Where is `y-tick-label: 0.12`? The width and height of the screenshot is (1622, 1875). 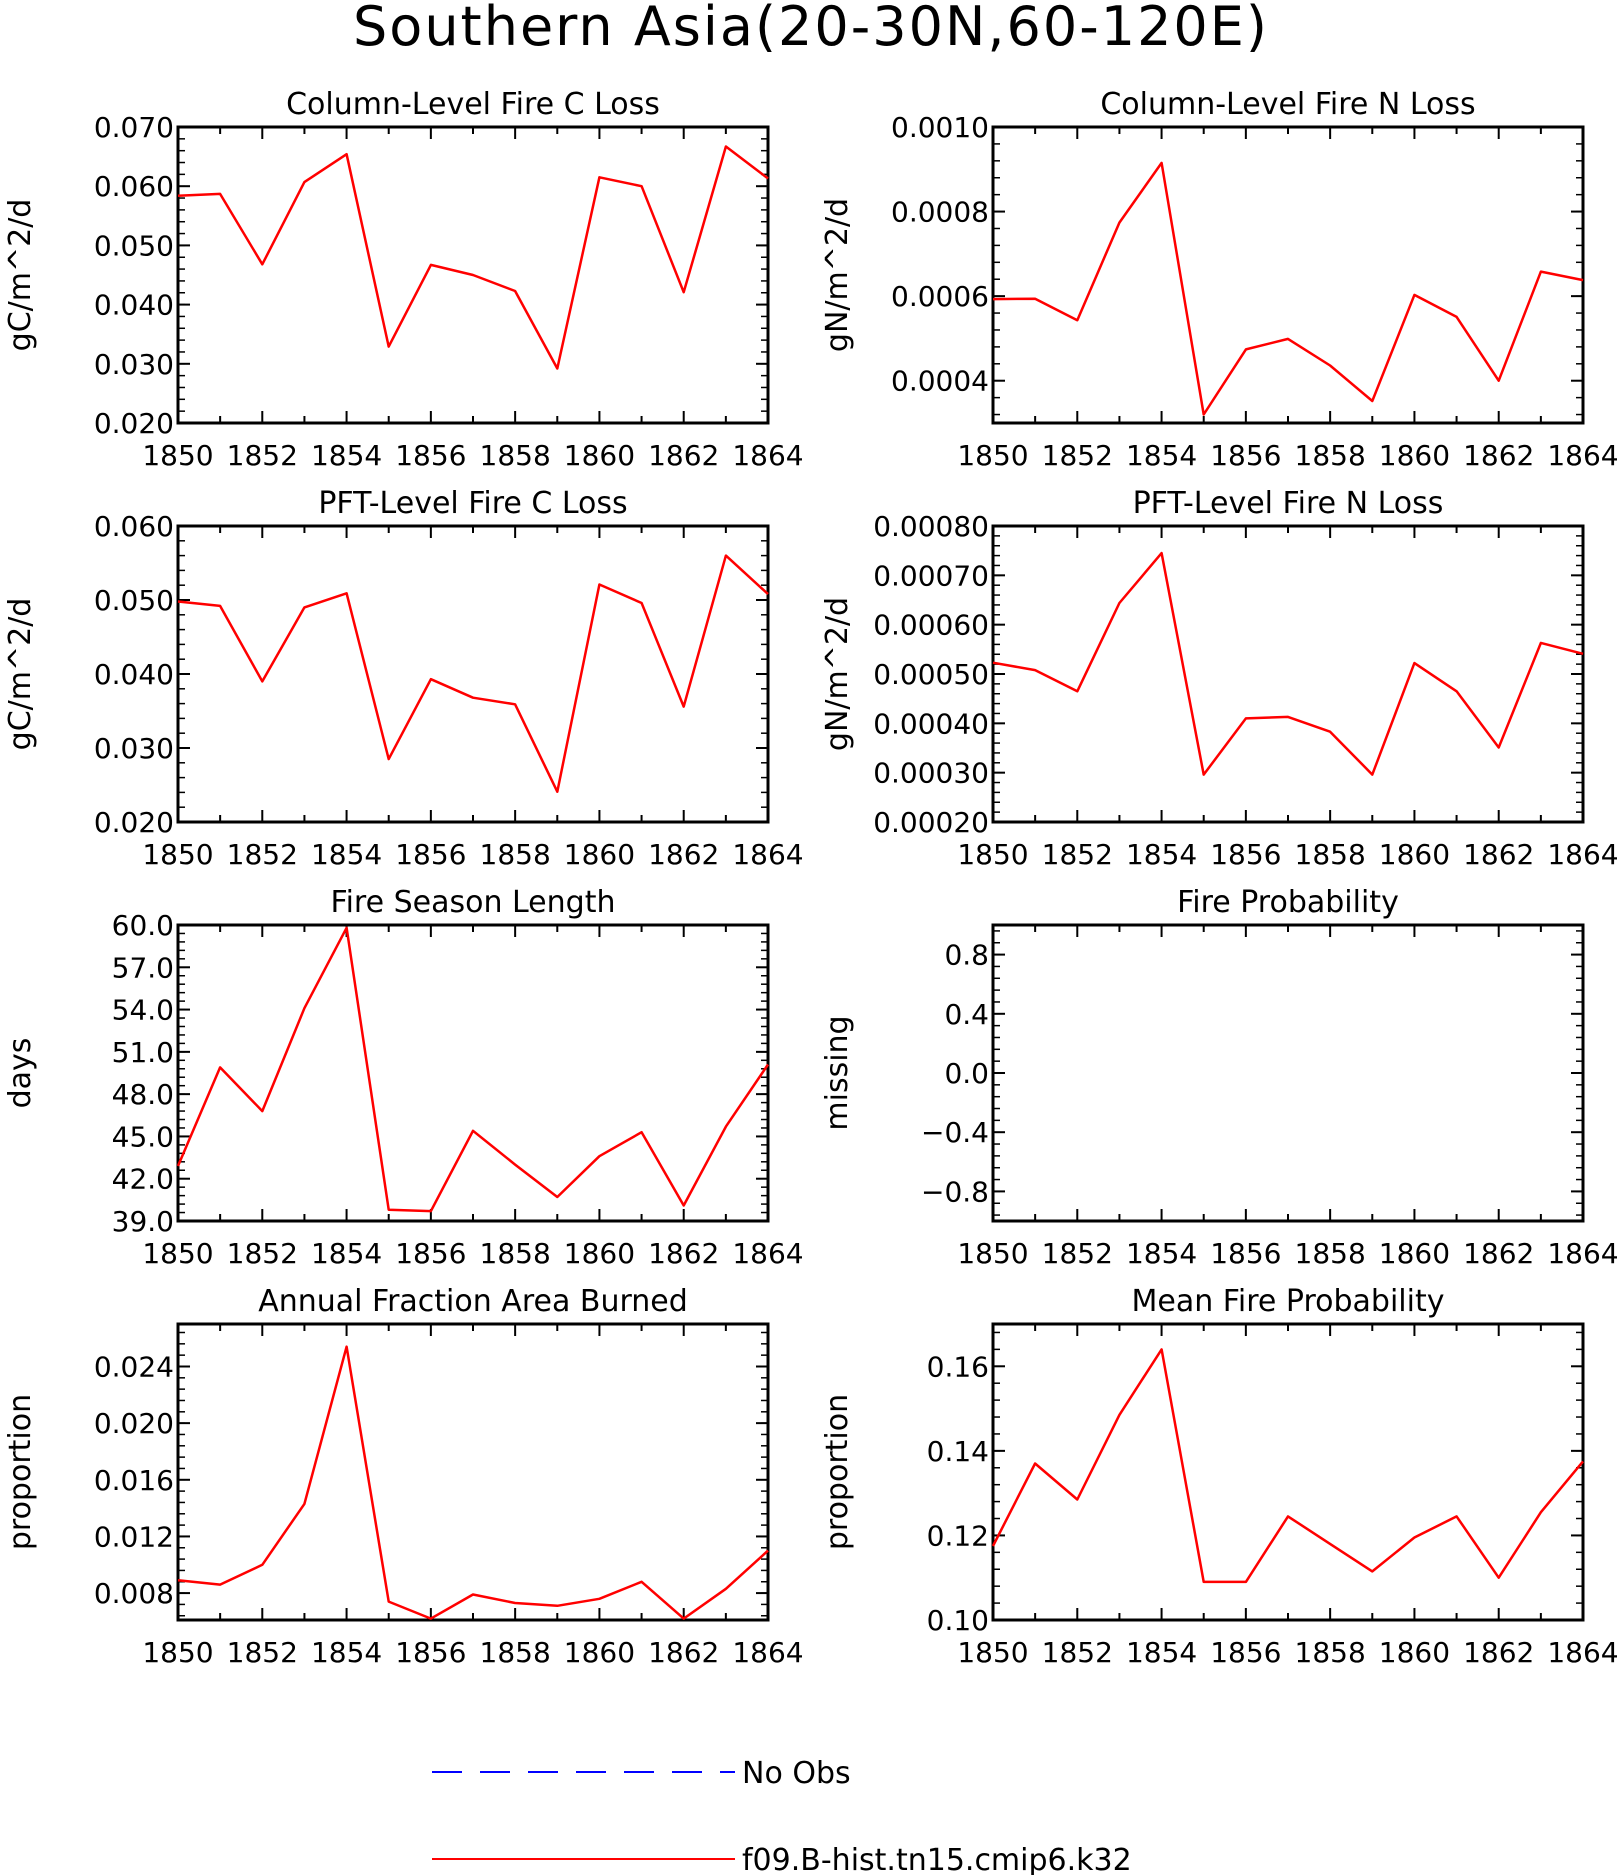
y-tick-label: 0.12 is located at coordinates (958, 1535).